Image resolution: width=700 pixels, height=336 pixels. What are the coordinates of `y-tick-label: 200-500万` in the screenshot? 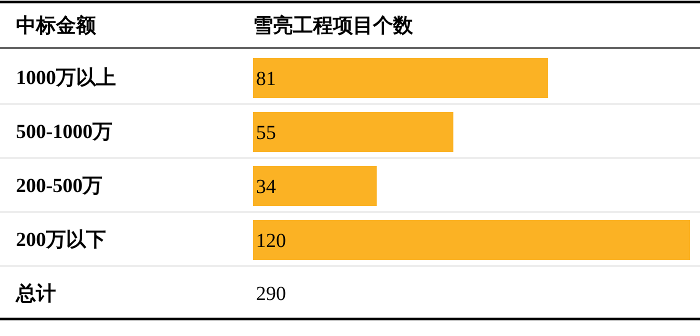 It's located at (59, 186).